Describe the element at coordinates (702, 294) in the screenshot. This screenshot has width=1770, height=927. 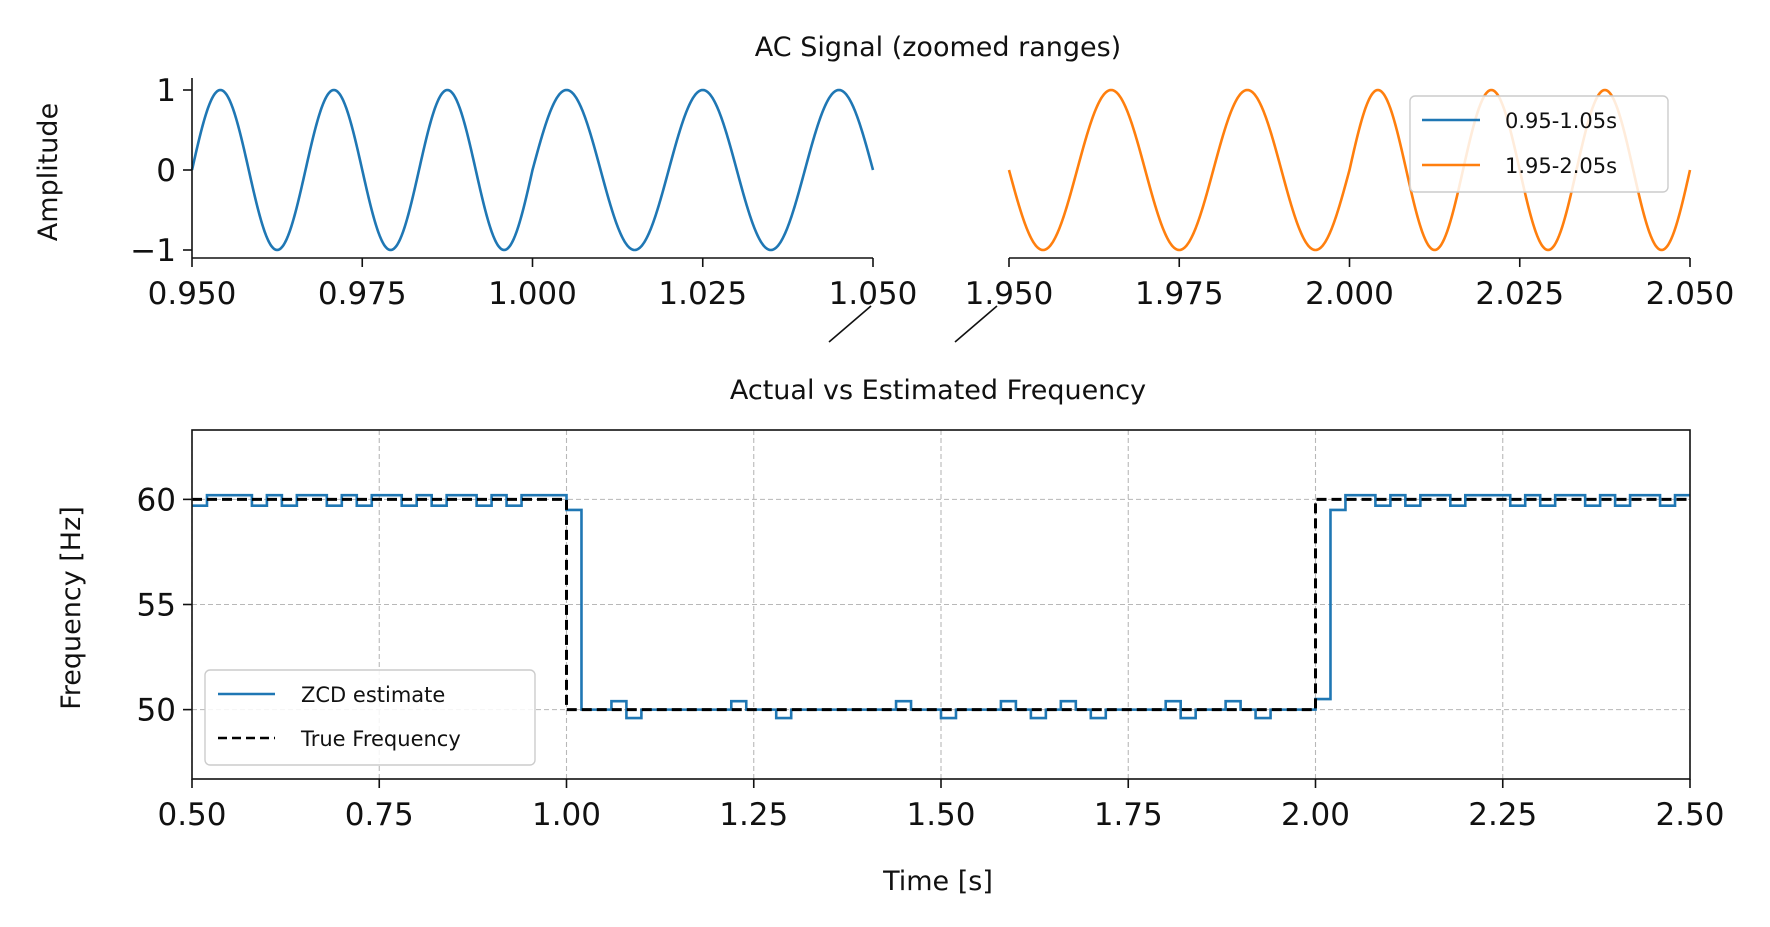
I see `x-tick-label: 1.025` at that location.